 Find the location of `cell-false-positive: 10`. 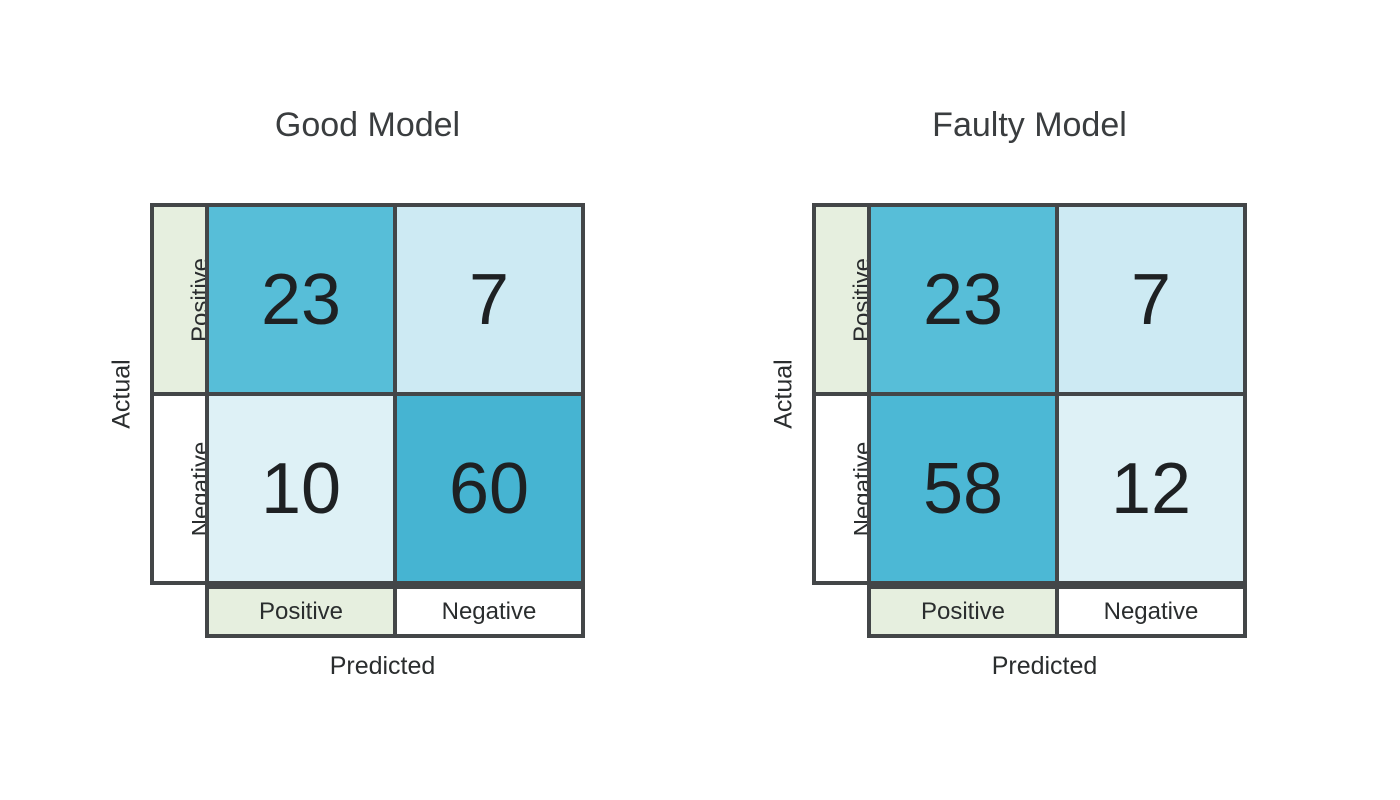

cell-false-positive: 10 is located at coordinates (301, 488).